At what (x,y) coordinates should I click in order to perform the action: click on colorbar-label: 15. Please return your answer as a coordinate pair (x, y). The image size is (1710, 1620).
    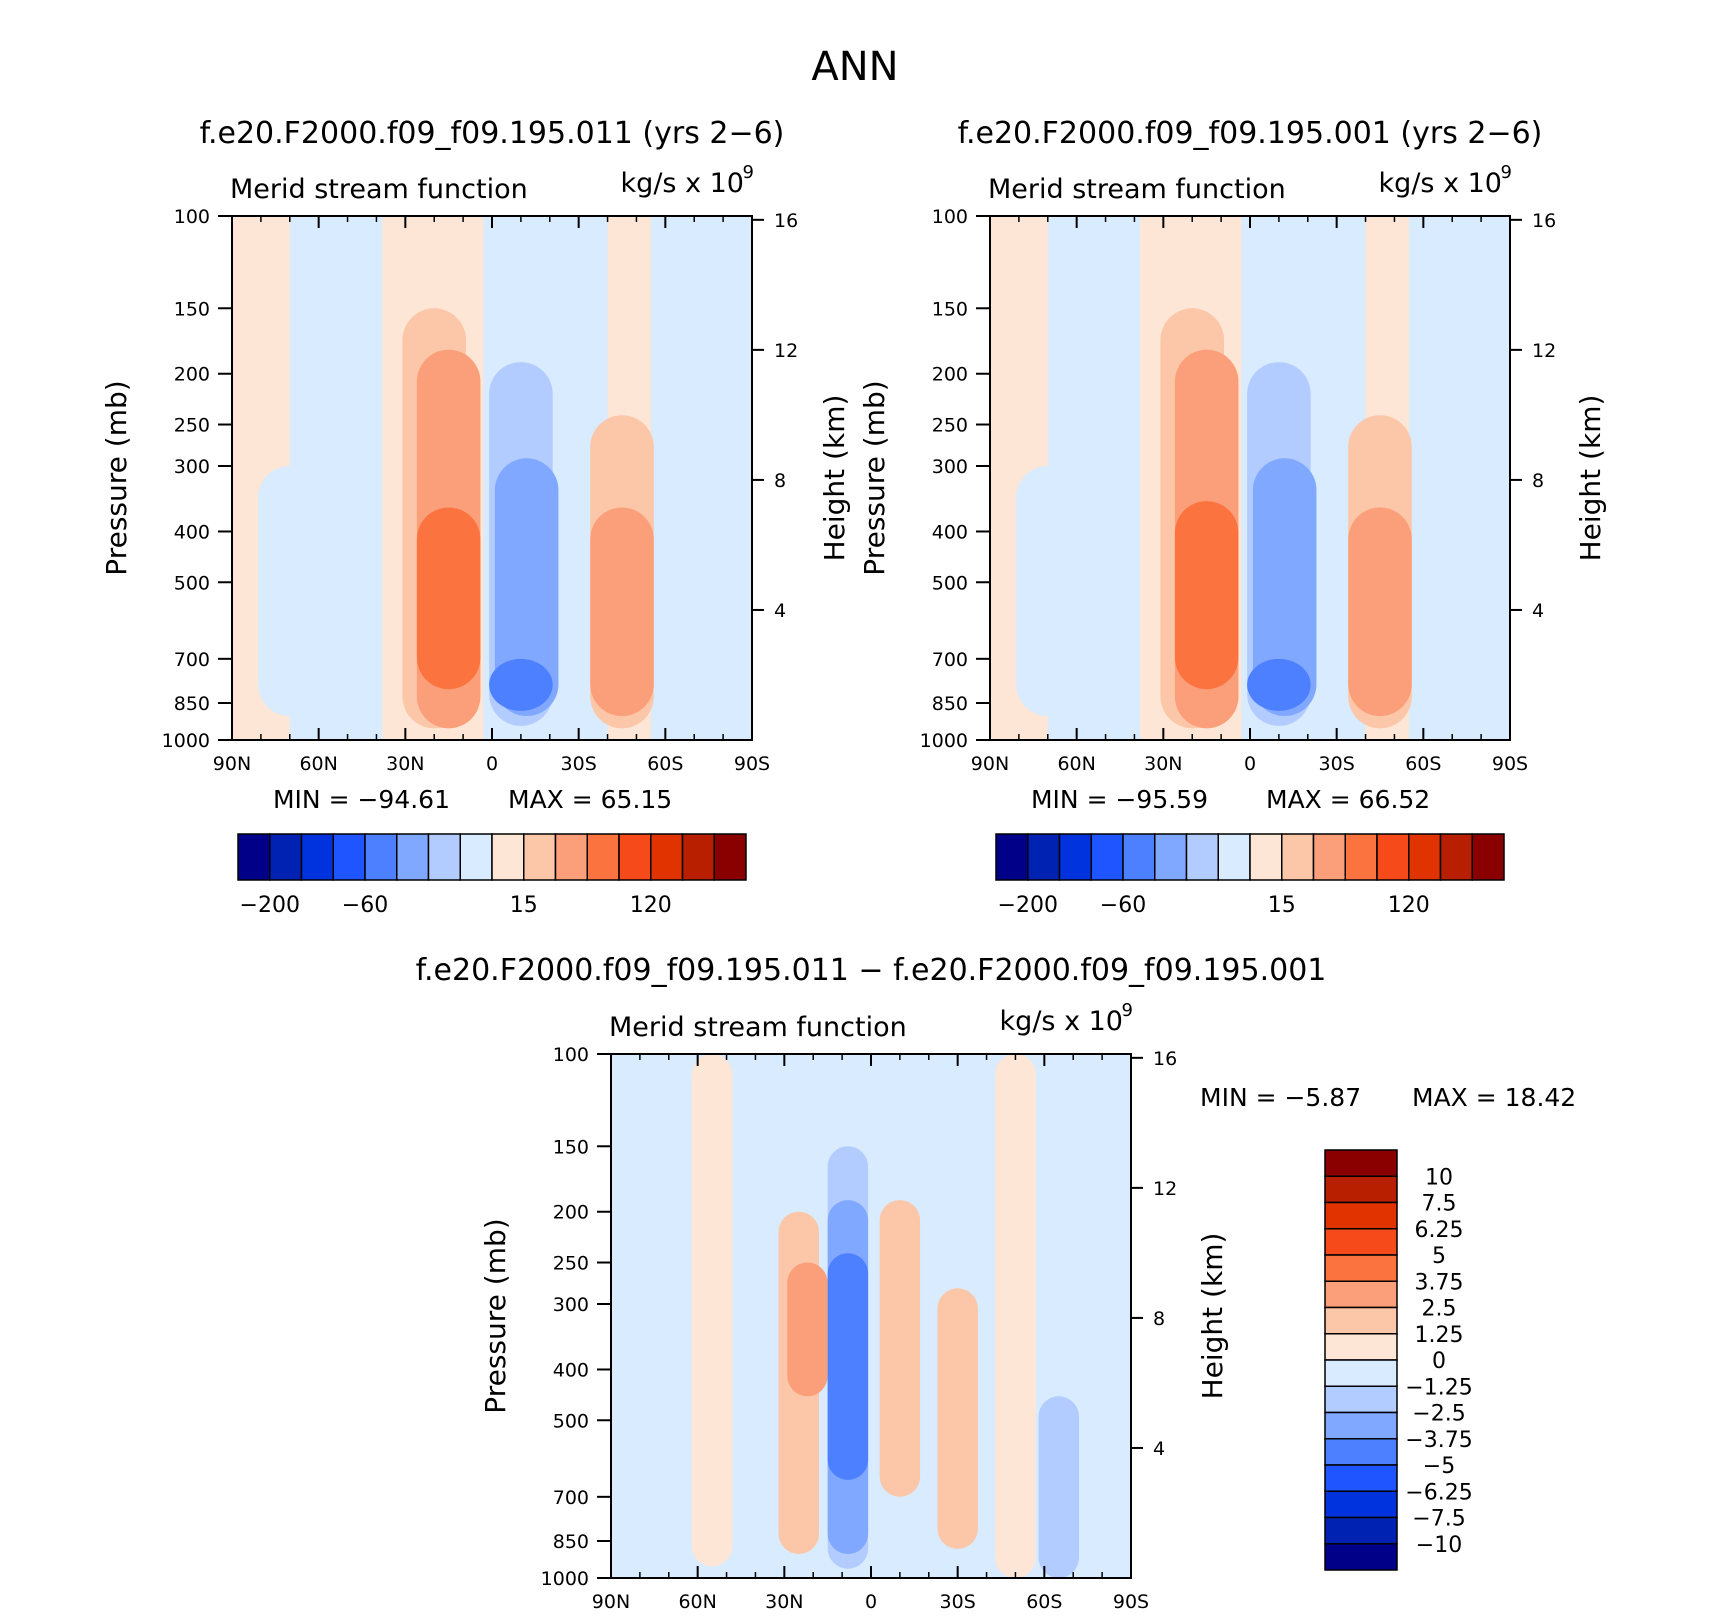
    Looking at the image, I should click on (1282, 905).